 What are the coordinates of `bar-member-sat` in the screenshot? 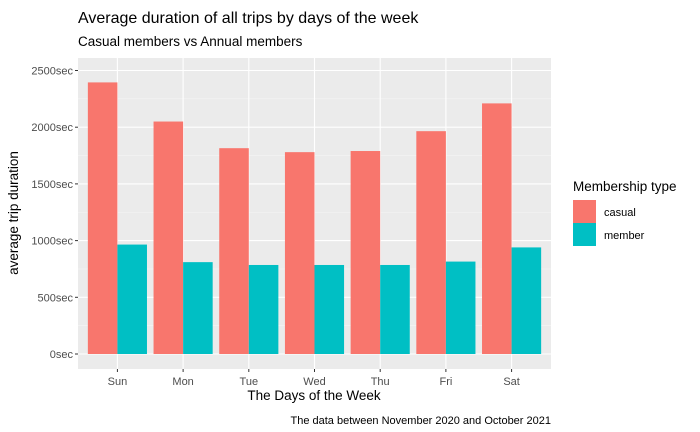 It's located at (526, 300).